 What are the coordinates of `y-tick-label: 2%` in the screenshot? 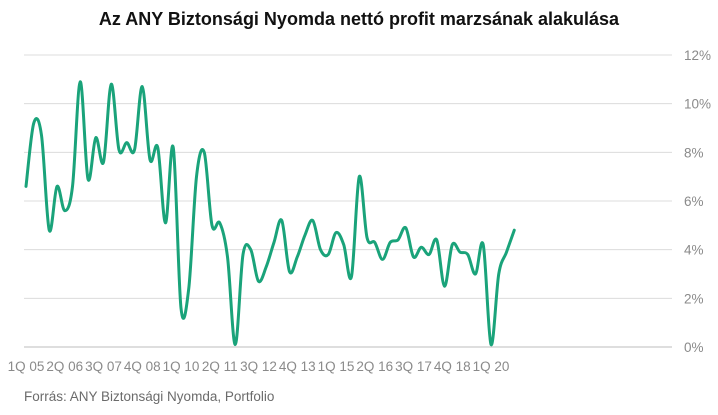 It's located at (694, 298).